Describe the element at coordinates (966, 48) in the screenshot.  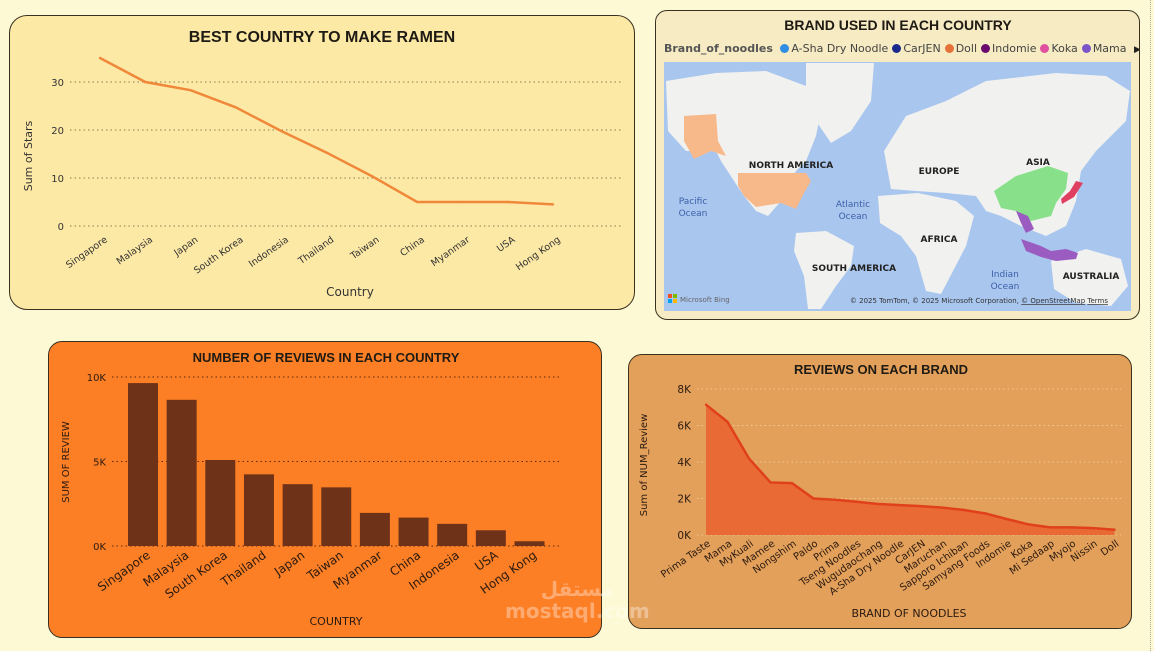
I see `legend-label: Doll` at that location.